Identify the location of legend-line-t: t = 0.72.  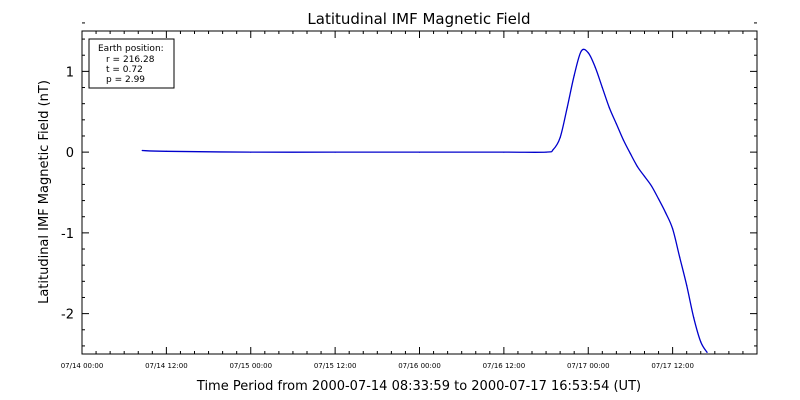
(124, 70).